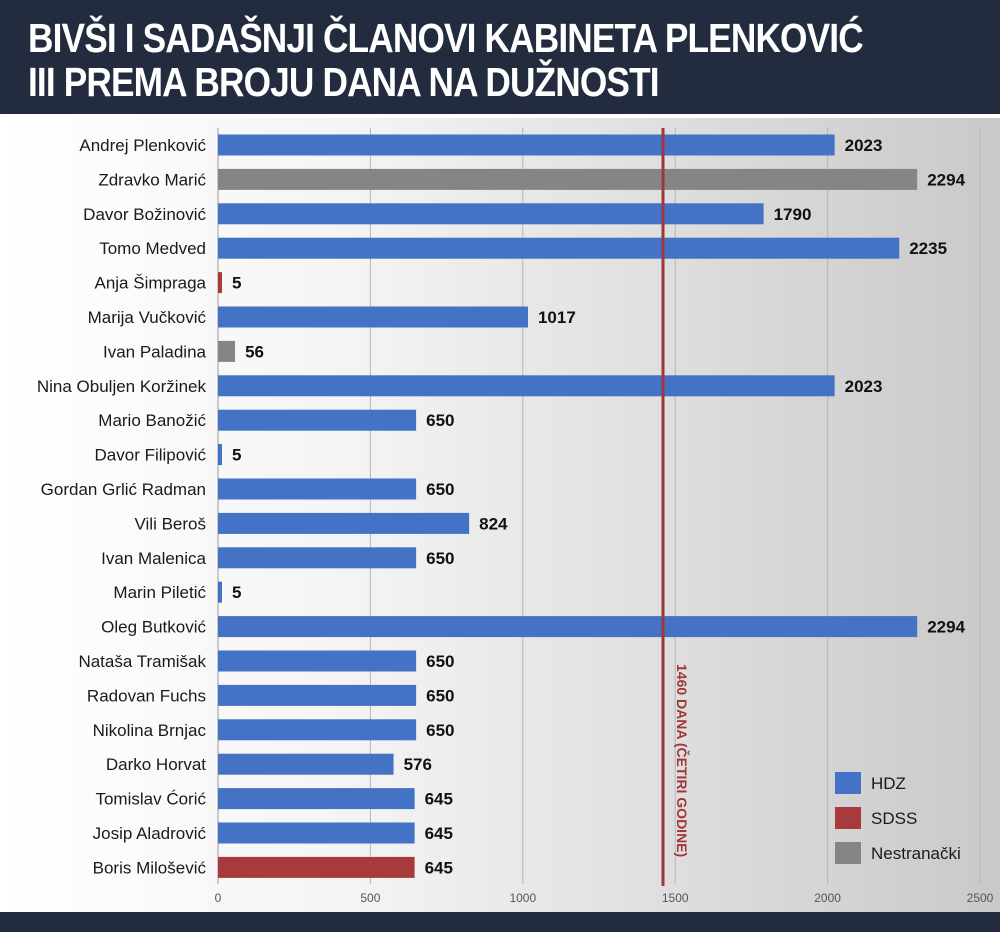 This screenshot has width=1000, height=932. What do you see at coordinates (980, 898) in the screenshot?
I see `x-tick-label: 2500` at bounding box center [980, 898].